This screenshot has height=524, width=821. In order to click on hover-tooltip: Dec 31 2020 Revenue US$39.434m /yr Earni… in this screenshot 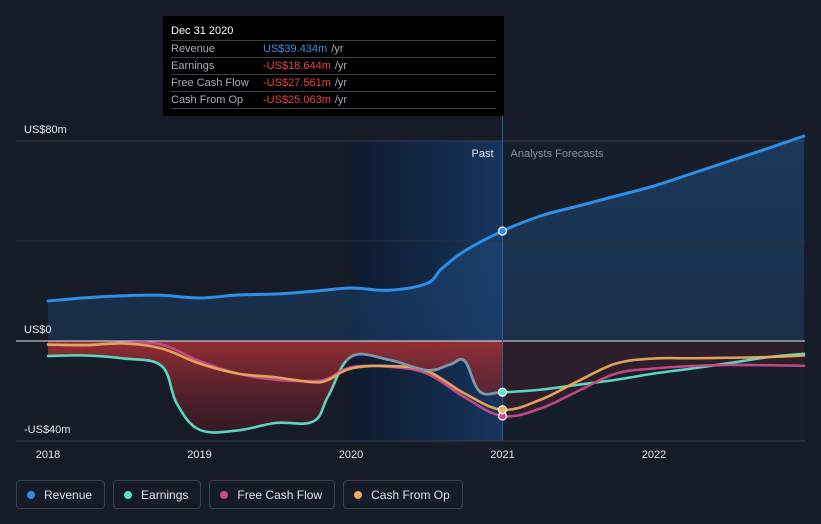, I will do `click(333, 66)`.